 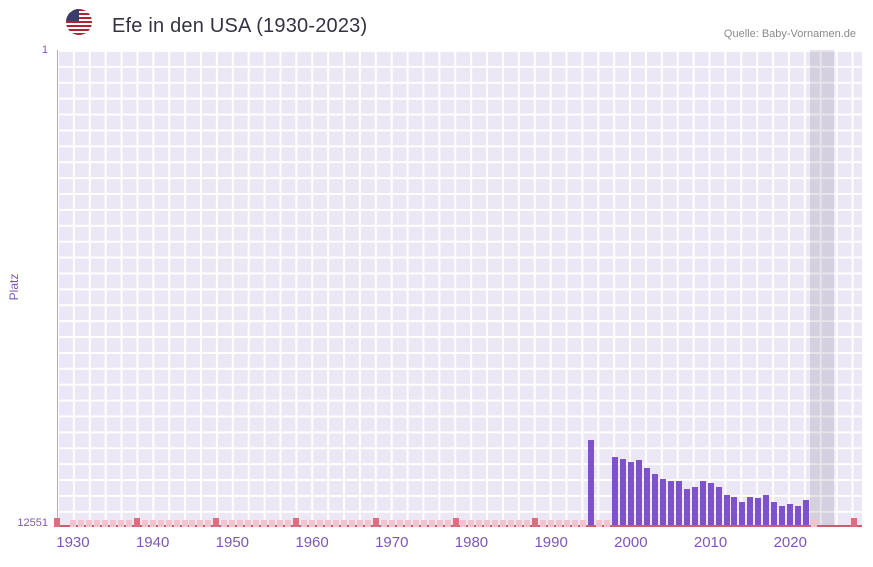 What do you see at coordinates (790, 515) in the screenshot?
I see `bar-2020` at bounding box center [790, 515].